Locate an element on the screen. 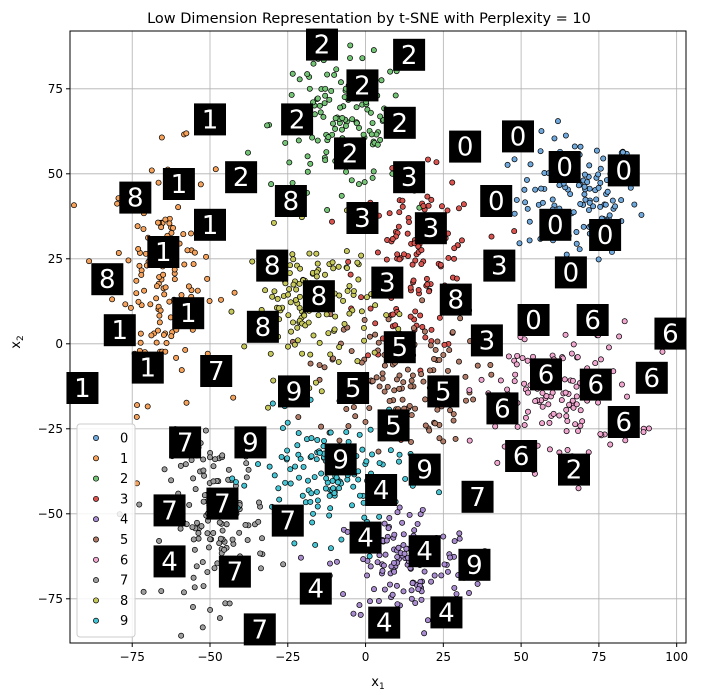 The height and width of the screenshot is (700, 703). y-axis-ticks: −75 −50 −25 0 25 50 75 is located at coordinates (54, 344).